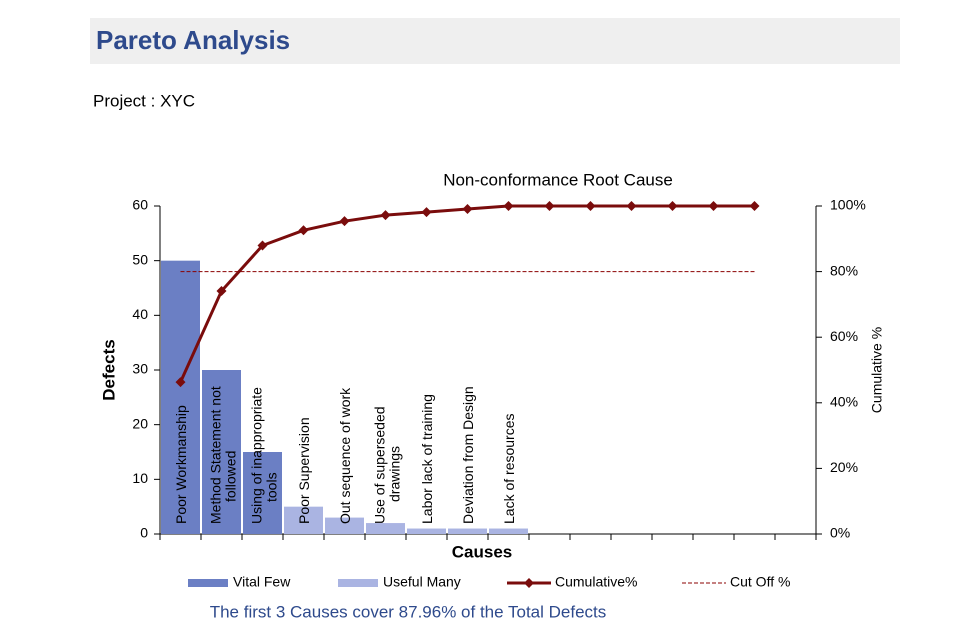 Image resolution: width=980 pixels, height=642 pixels. Describe the element at coordinates (468, 455) in the screenshot. I see `x-tick-label: Deviation from Design` at that location.